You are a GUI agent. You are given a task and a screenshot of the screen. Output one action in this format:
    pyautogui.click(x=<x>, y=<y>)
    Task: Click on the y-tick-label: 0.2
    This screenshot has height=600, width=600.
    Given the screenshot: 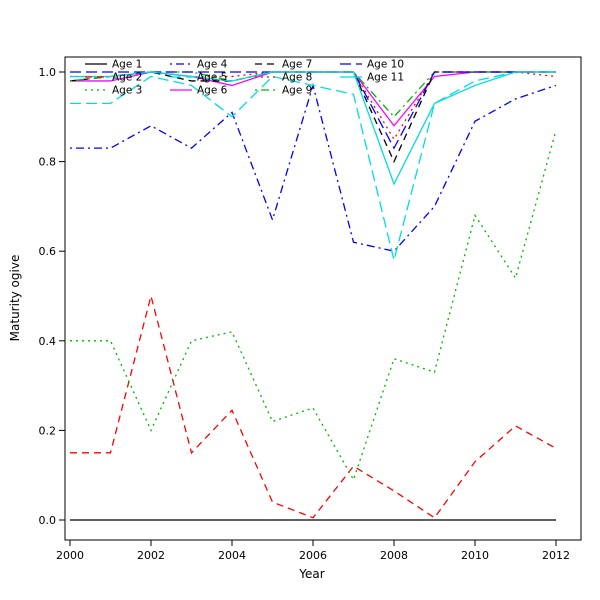 What is the action you would take?
    pyautogui.click(x=48, y=430)
    